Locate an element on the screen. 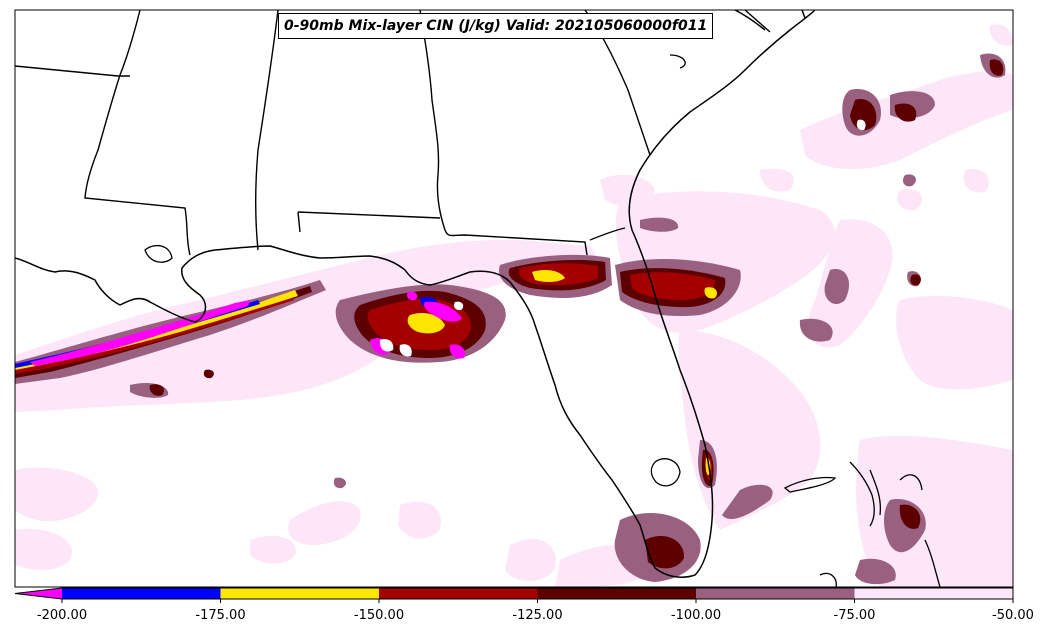 Image resolution: width=1044 pixels, height=633 pixels. grand-bahama is located at coordinates (810, 484).